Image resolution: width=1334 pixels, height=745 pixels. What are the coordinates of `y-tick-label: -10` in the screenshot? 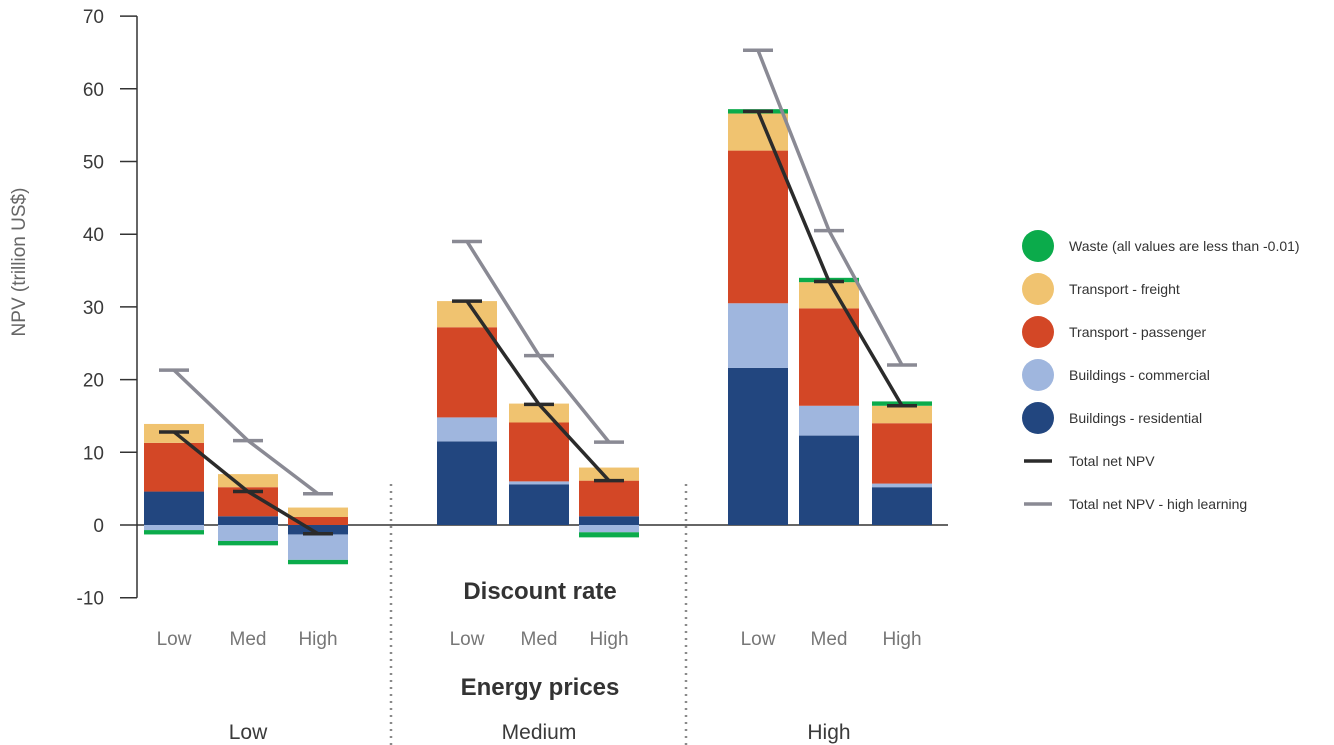 It's located at (90, 599).